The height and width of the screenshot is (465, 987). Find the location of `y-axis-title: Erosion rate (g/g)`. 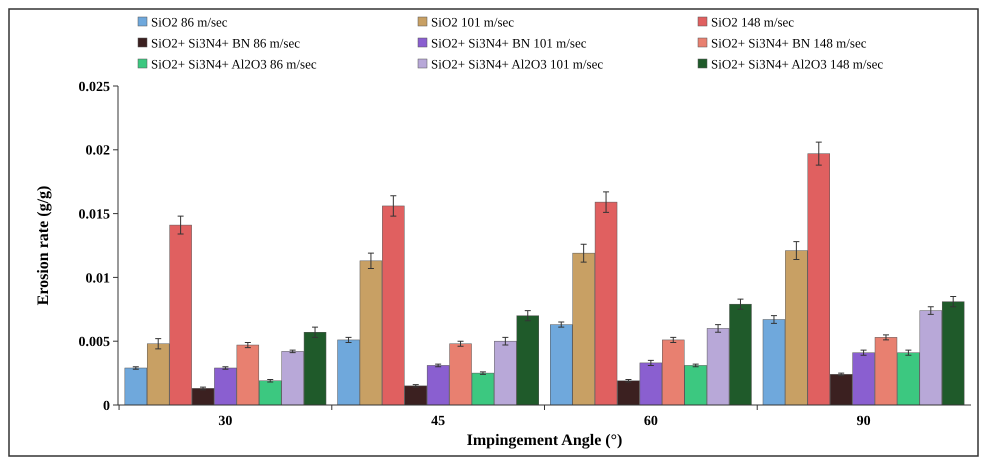

y-axis-title: Erosion rate (g/g) is located at coordinates (43, 246).